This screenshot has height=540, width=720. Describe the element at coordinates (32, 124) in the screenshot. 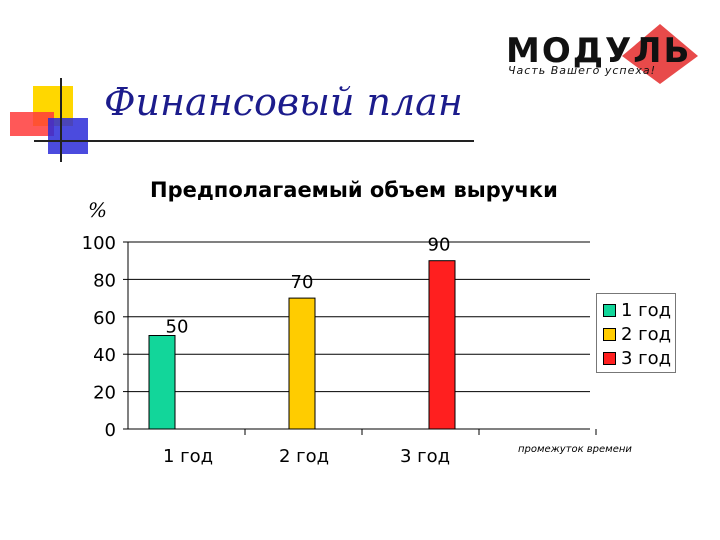

I see `decor-red-rectangle` at that location.